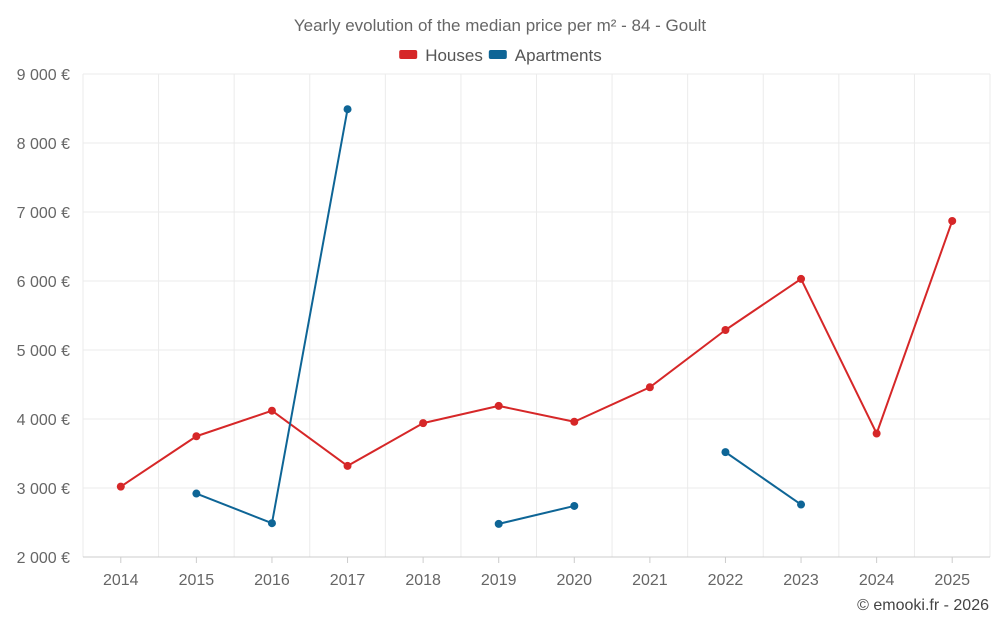 The width and height of the screenshot is (1000, 625). I want to click on x-tick-label: 2015, so click(197, 580).